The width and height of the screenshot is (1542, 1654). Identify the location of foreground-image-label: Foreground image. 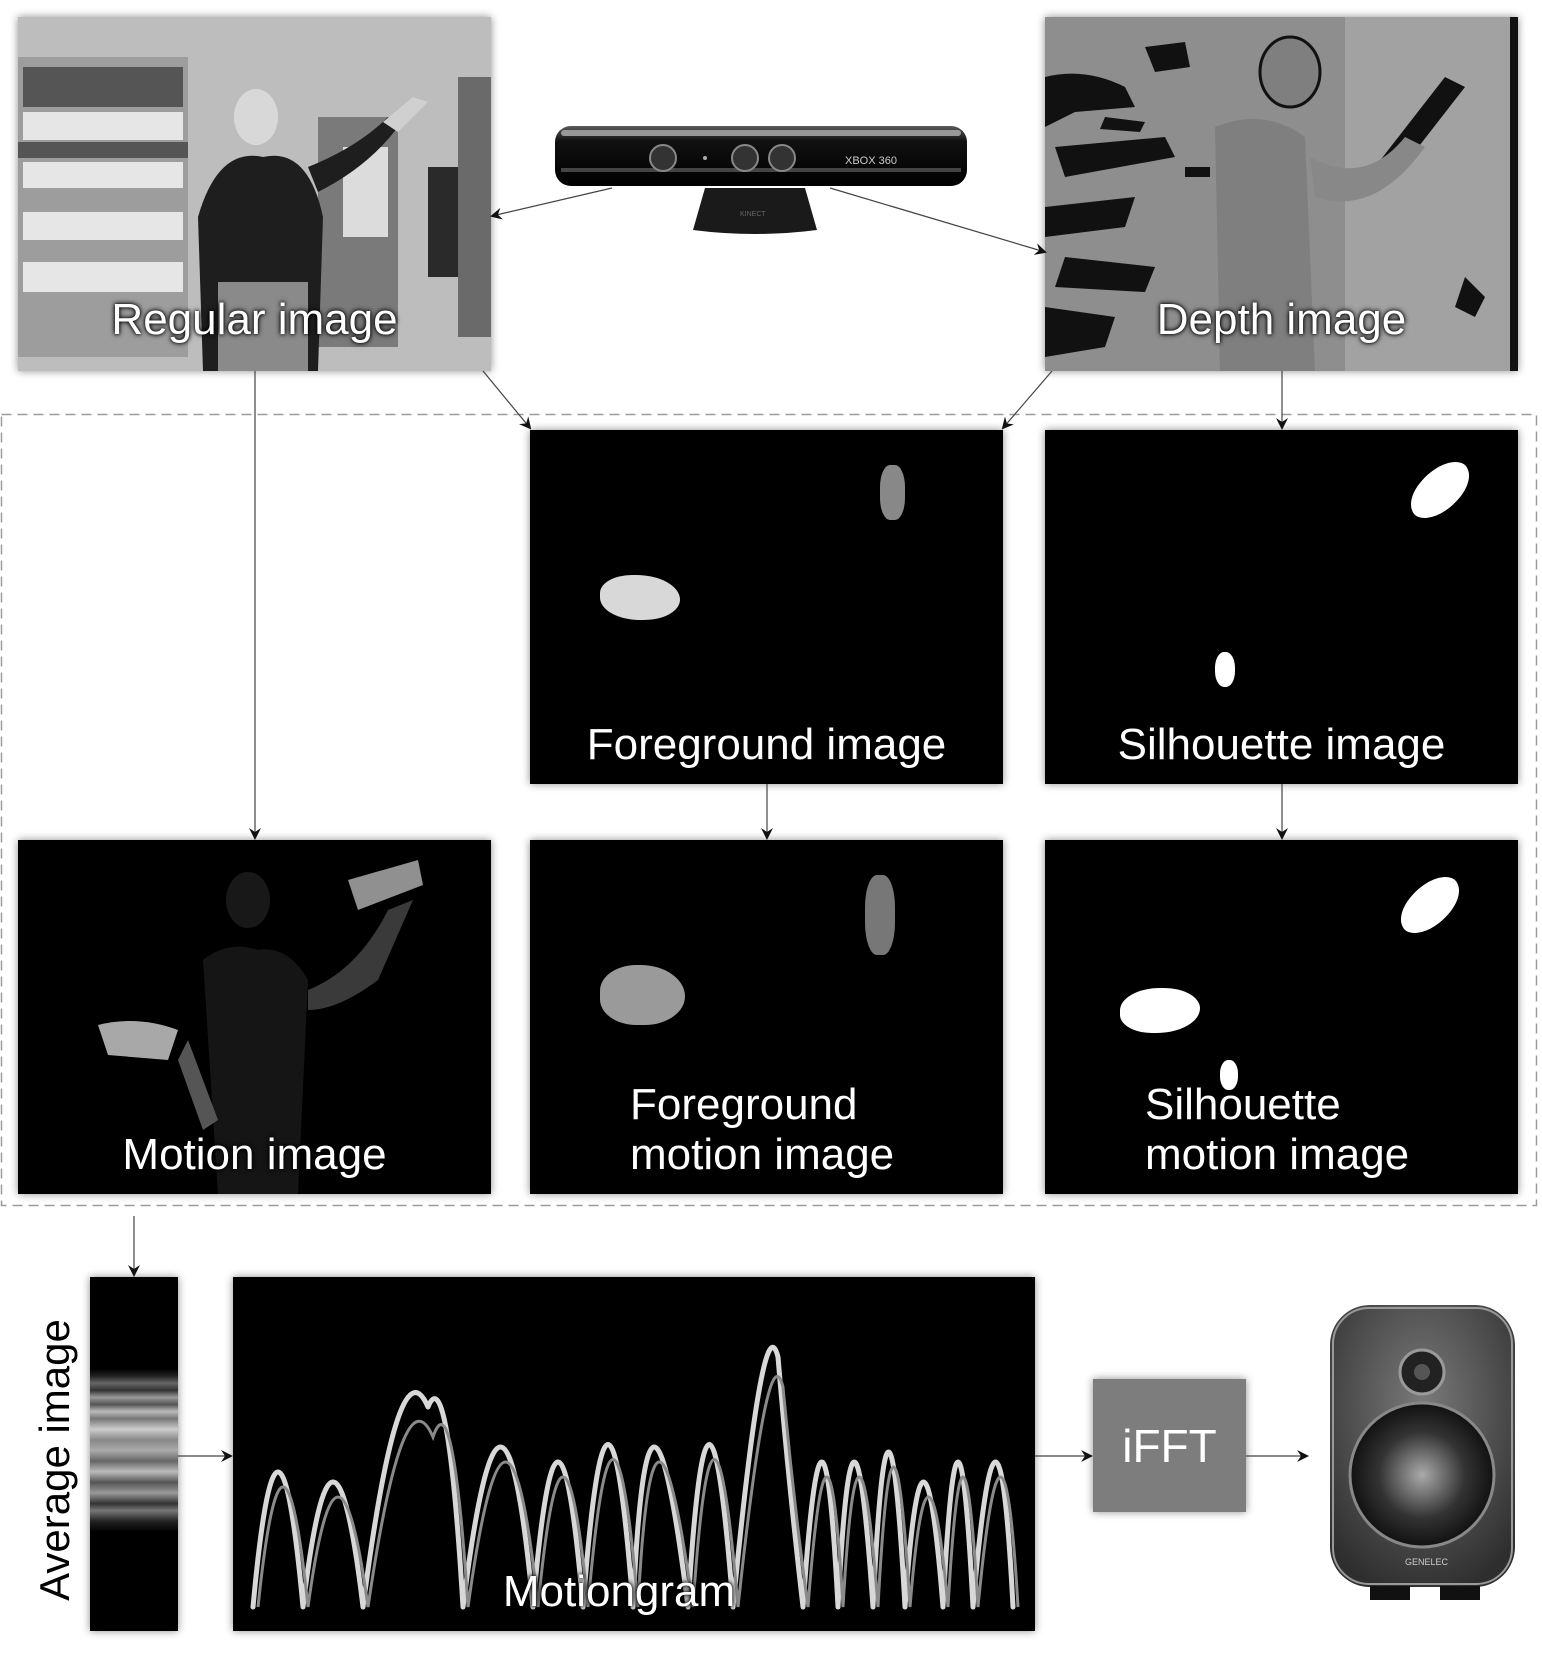
(766, 744).